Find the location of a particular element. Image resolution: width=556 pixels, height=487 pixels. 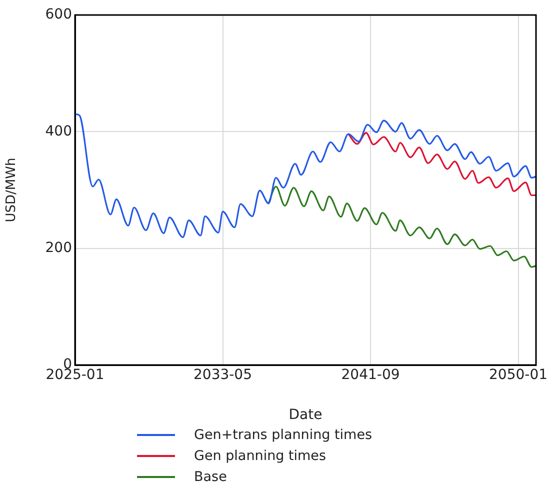

x-axis-title: Date is located at coordinates (305, 415).